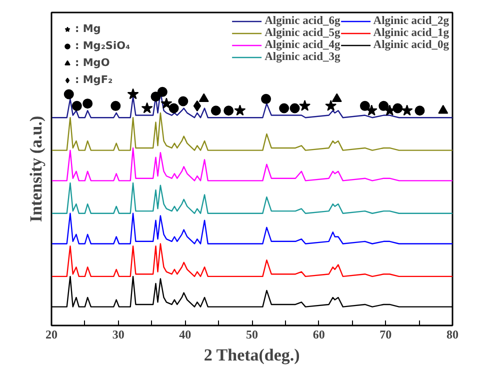 The height and width of the screenshot is (386, 478). What do you see at coordinates (302, 45) in the screenshot?
I see `legend-label: Alginic acid_4g` at bounding box center [302, 45].